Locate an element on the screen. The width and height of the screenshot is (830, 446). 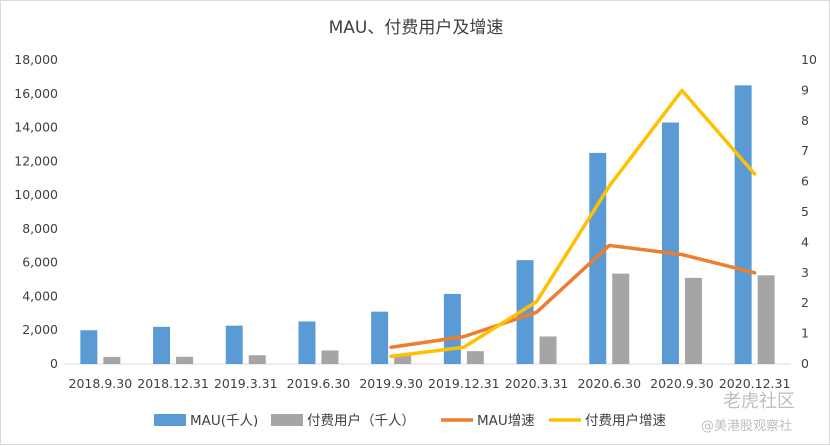
left-tick-label: 0 is located at coordinates (54, 363).